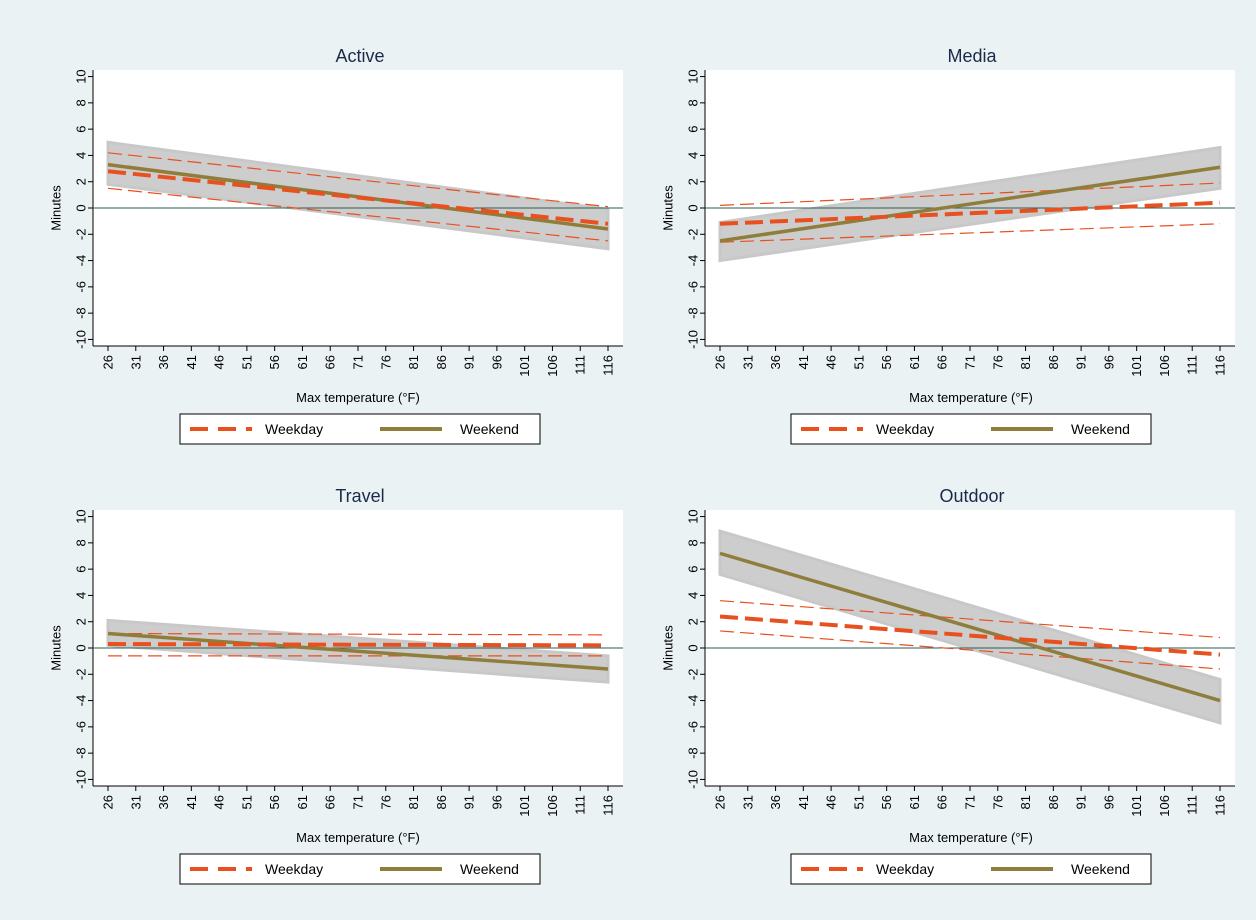 This screenshot has height=920, width=1256. What do you see at coordinates (972, 56) in the screenshot?
I see `panel-title: Media` at bounding box center [972, 56].